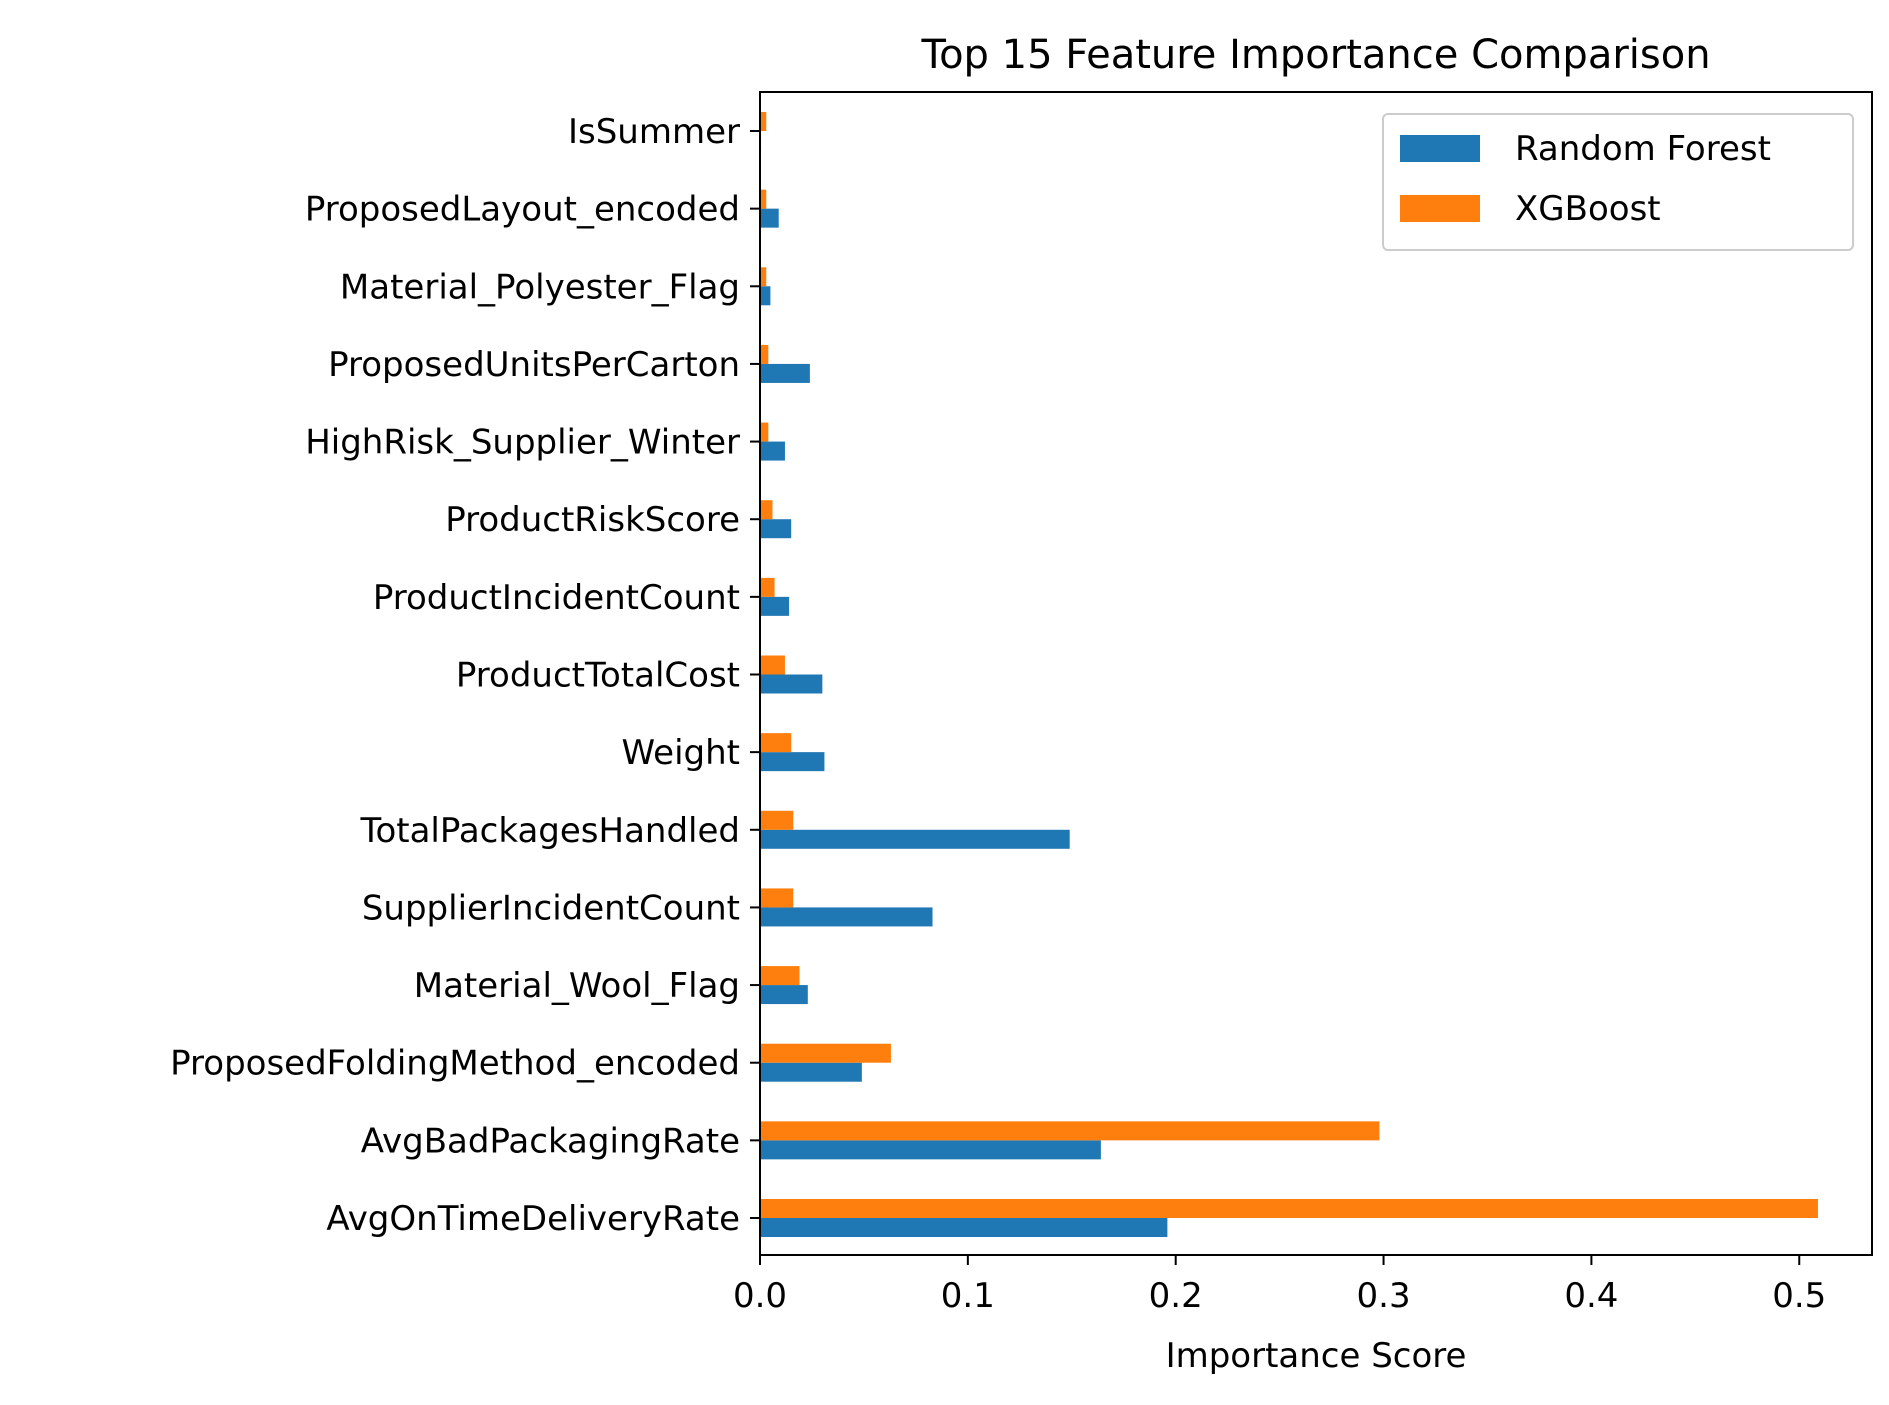  What do you see at coordinates (556, 598) in the screenshot?
I see `y-tick-label: ProductIncidentCount` at bounding box center [556, 598].